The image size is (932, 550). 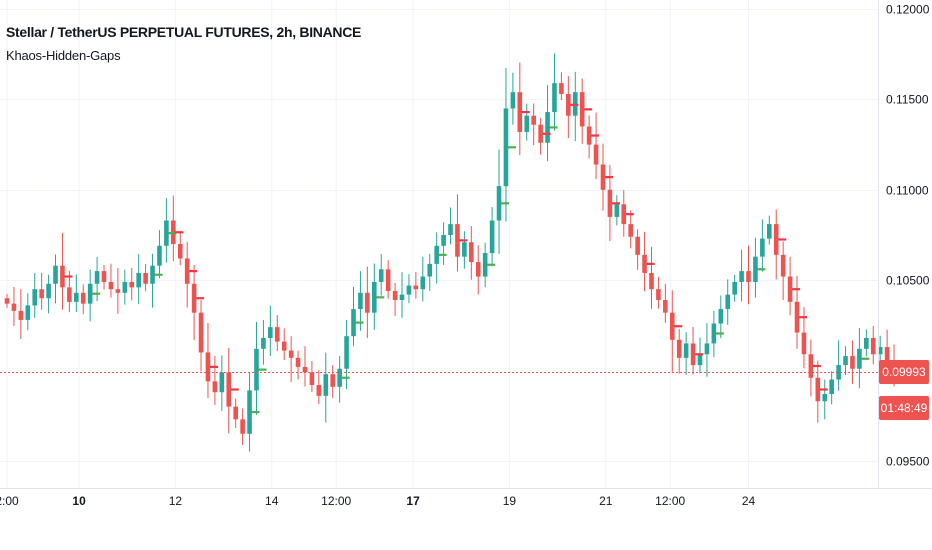 What do you see at coordinates (908, 462) in the screenshot?
I see `price-tick-label: 0.09500` at bounding box center [908, 462].